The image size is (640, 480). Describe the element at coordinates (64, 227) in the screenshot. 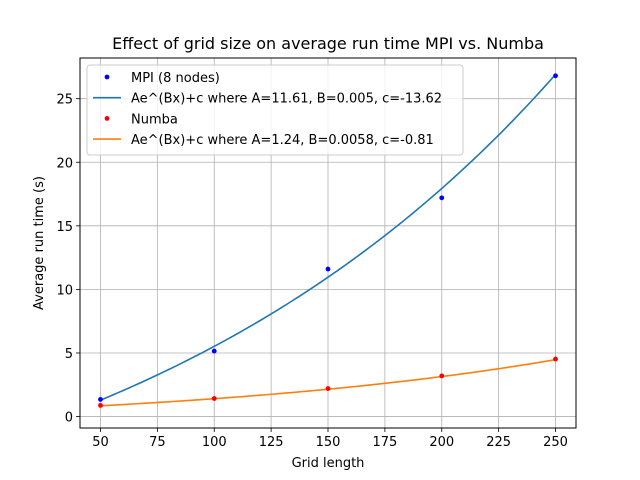

I see `y-tick-label: 15` at that location.